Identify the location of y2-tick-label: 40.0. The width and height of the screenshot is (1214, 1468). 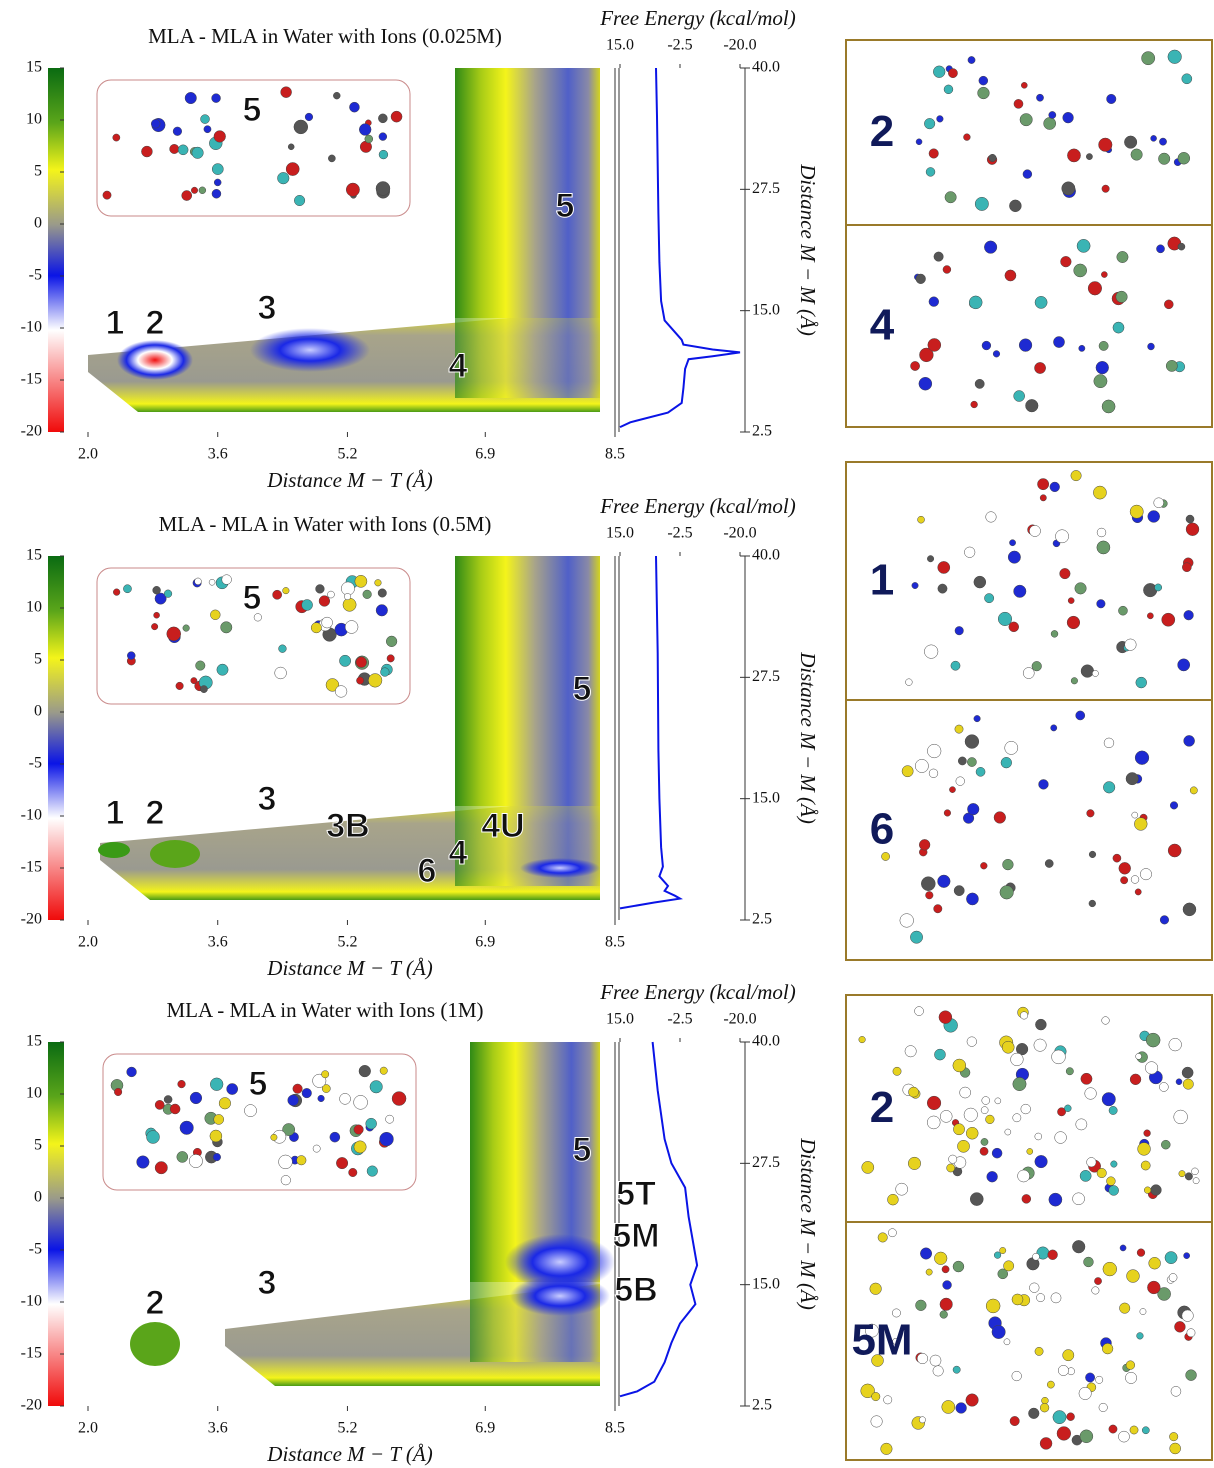
(766, 555).